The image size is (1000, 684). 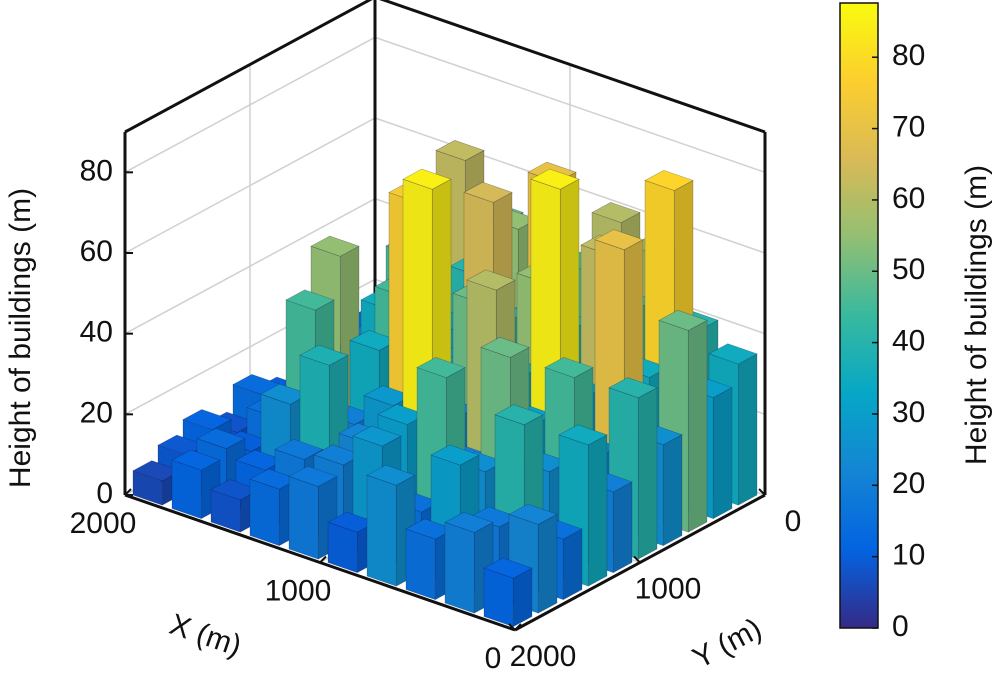 I want to click on z-axis-label: Height of buildings (m), so click(x=20, y=338).